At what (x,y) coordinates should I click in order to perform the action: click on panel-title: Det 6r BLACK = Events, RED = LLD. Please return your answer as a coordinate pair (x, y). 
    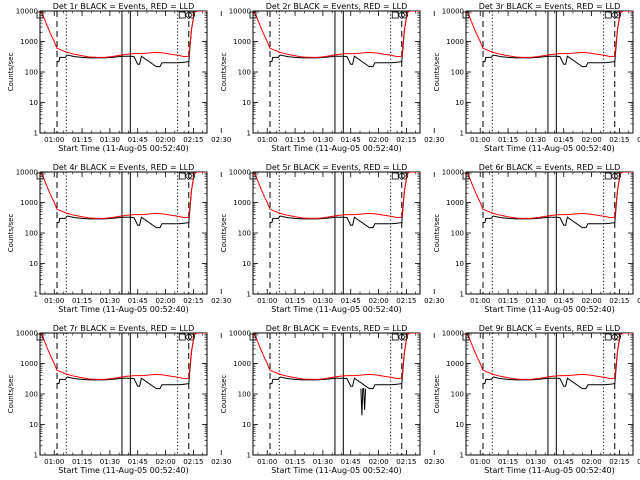
    Looking at the image, I should click on (550, 167).